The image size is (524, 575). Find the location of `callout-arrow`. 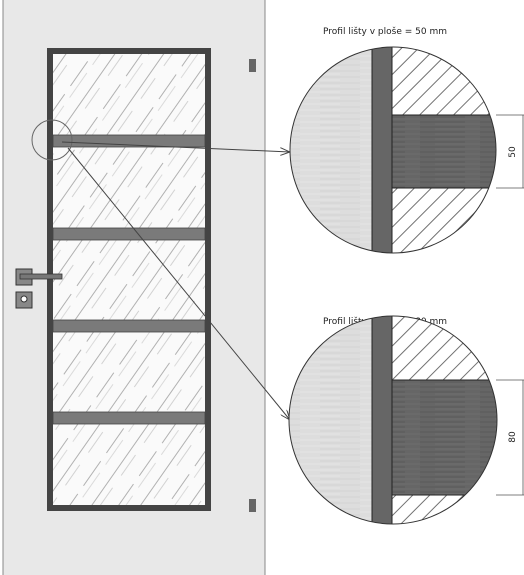

callout-arrow is located at coordinates (175, 146).